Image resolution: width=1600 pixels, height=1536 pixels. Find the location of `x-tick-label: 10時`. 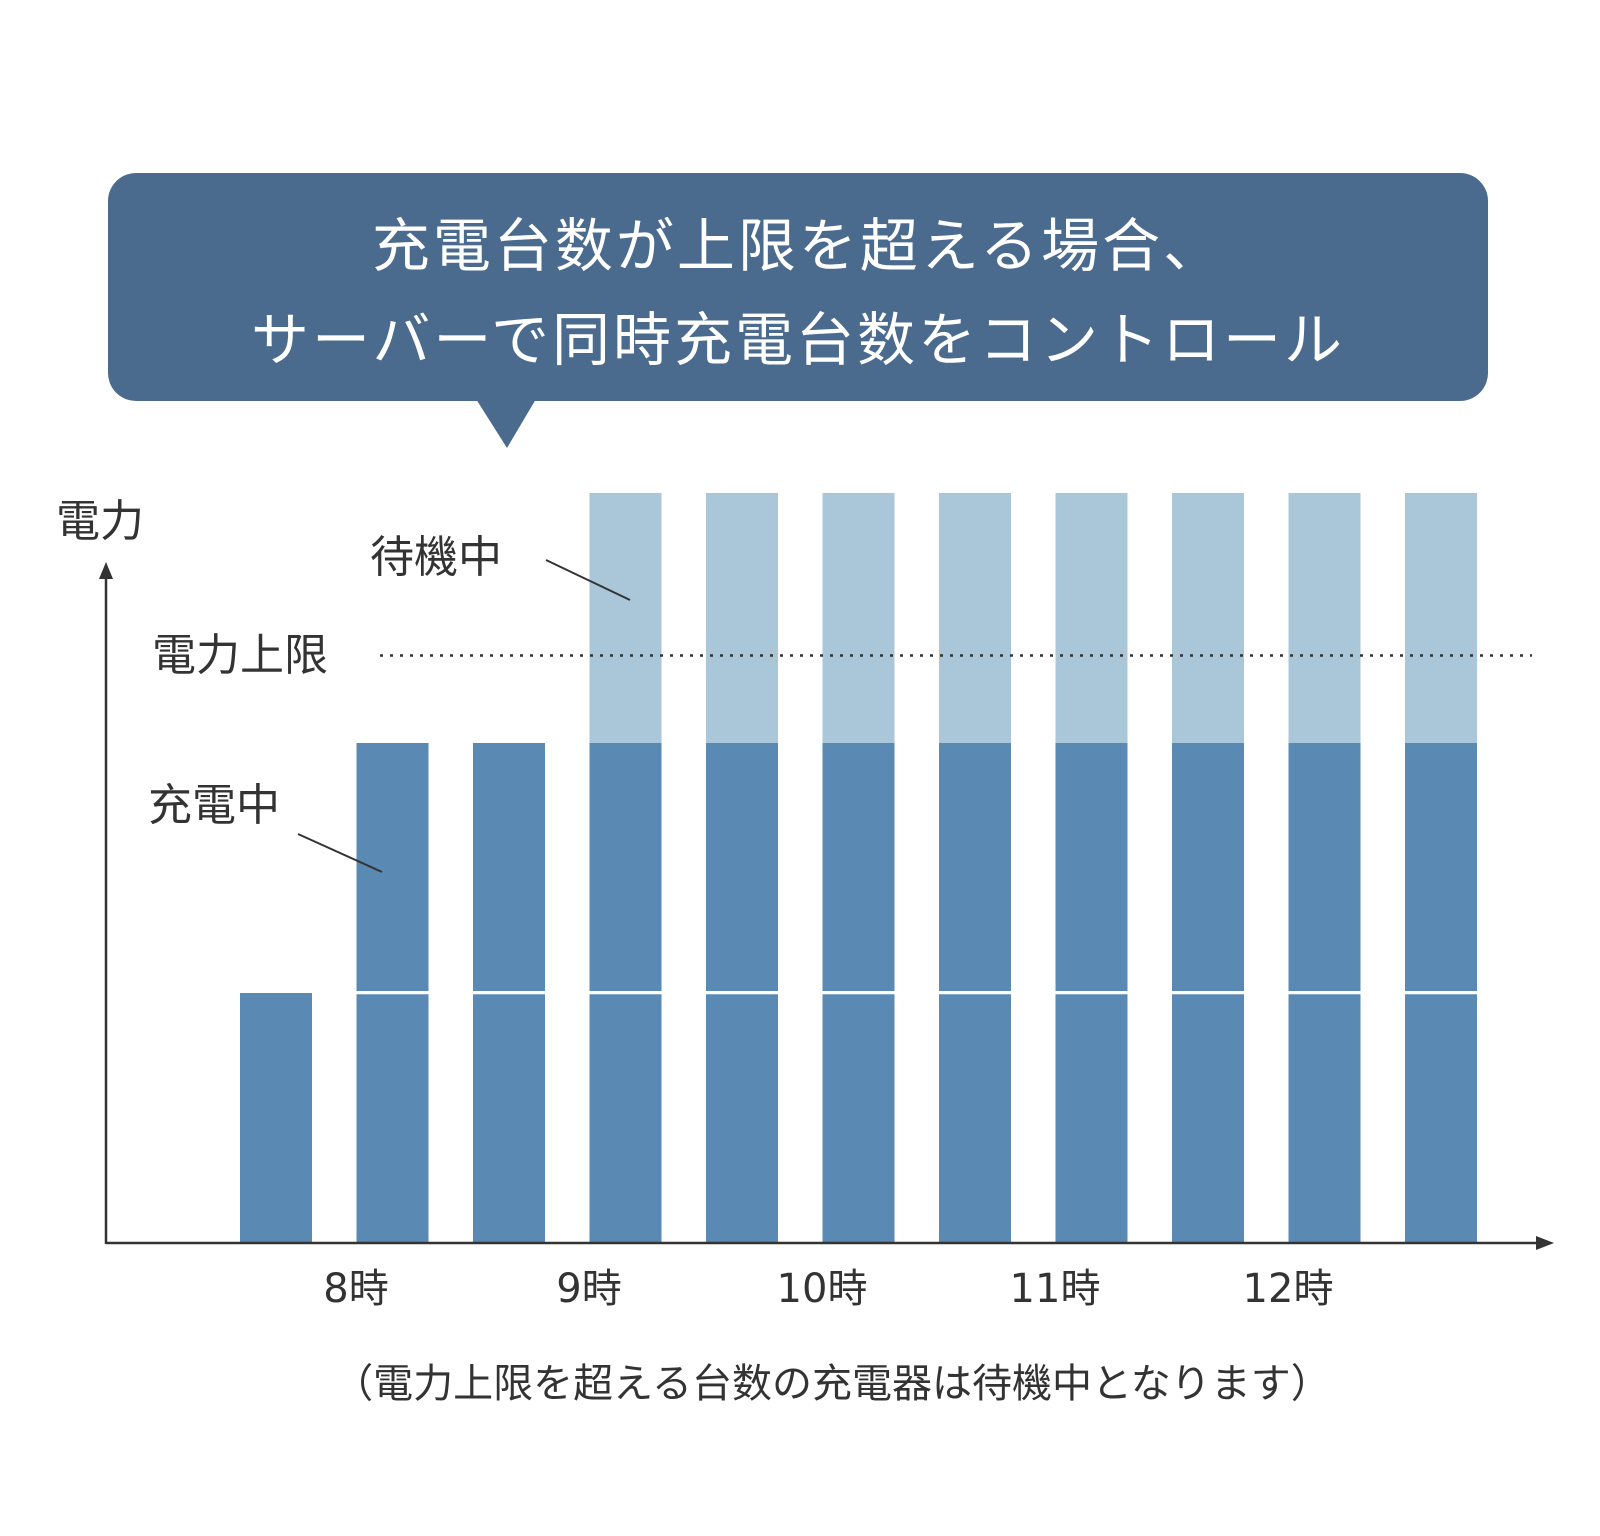

x-tick-label: 10時 is located at coordinates (822, 1289).